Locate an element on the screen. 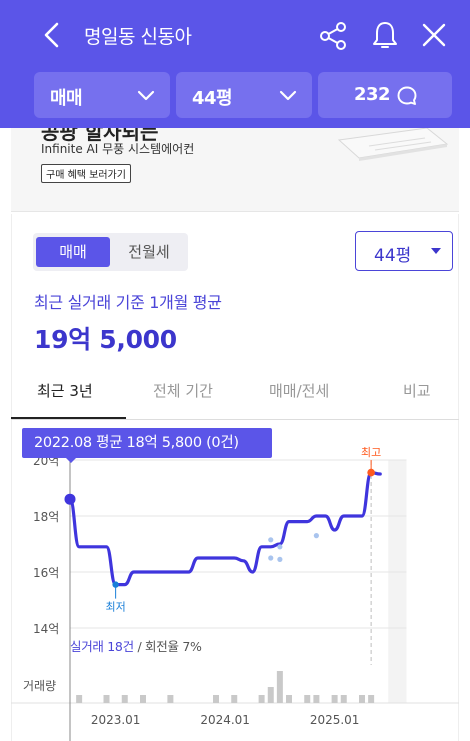  ad-cta-button: 구매 혜택 보러가기 is located at coordinates (86, 173).